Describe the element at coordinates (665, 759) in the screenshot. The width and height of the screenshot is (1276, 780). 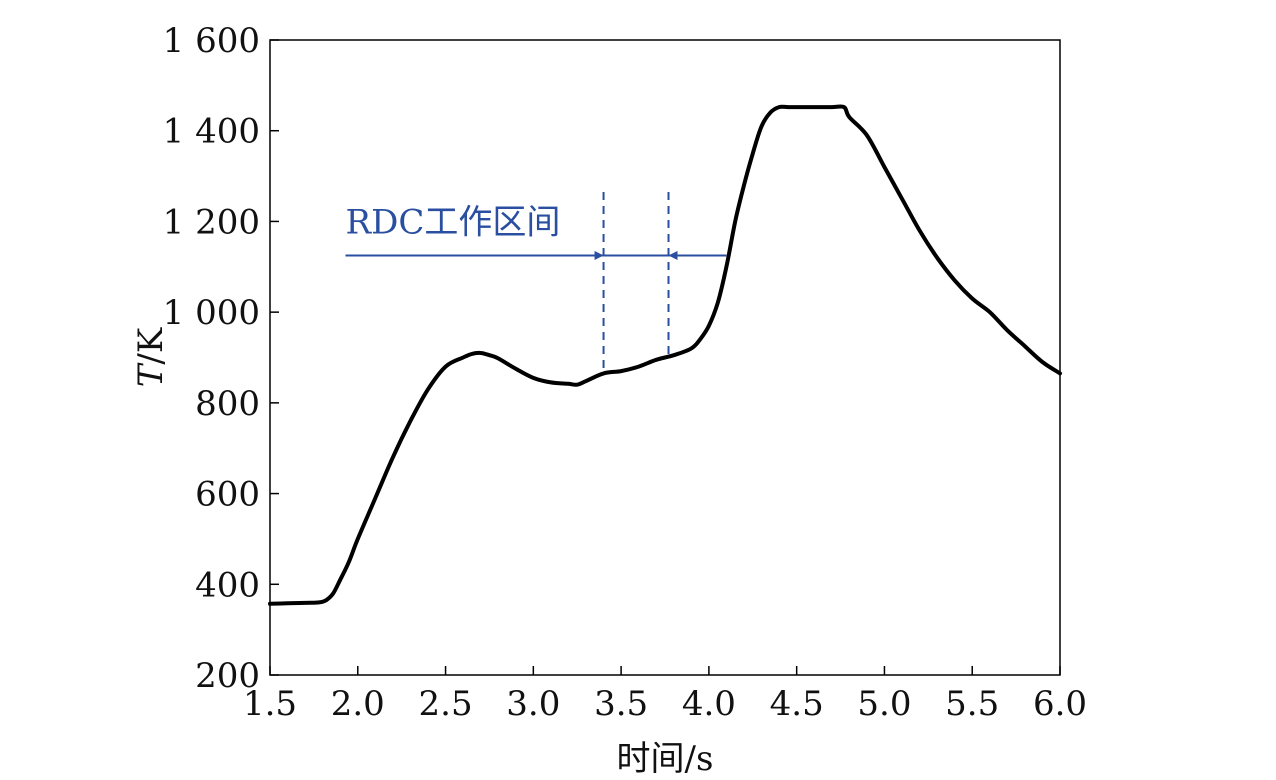
I see `x-axis-title: 时间/s` at that location.